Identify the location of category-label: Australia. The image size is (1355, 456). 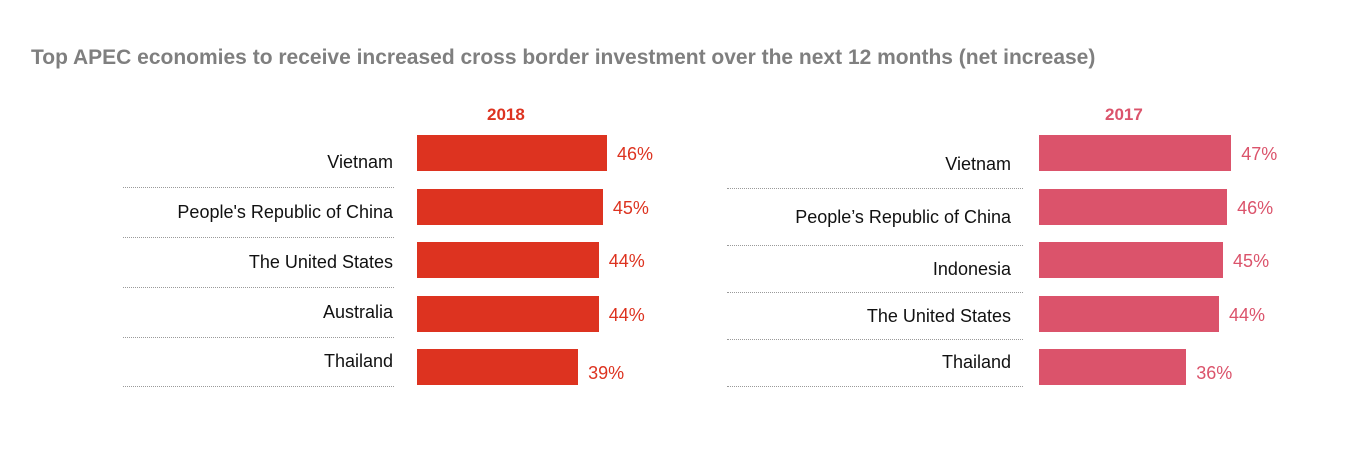
(357, 312).